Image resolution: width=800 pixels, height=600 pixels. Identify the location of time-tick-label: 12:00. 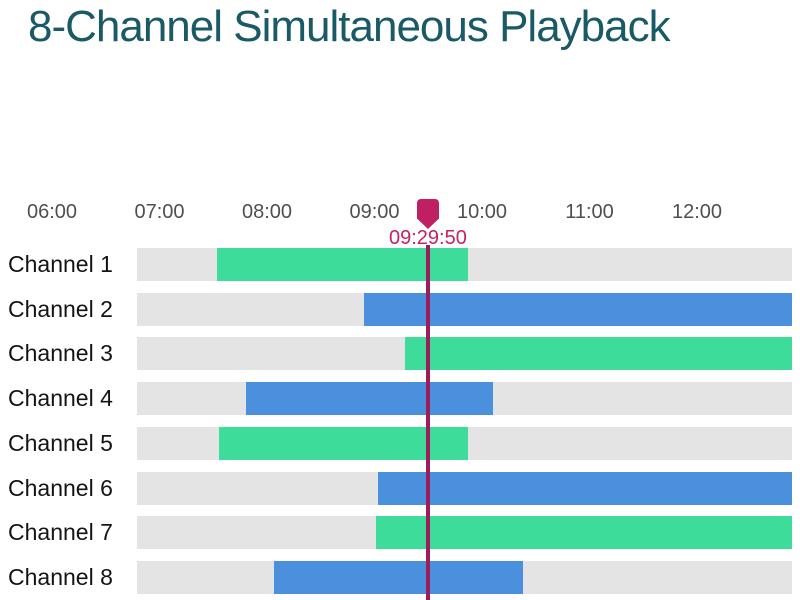
(697, 212).